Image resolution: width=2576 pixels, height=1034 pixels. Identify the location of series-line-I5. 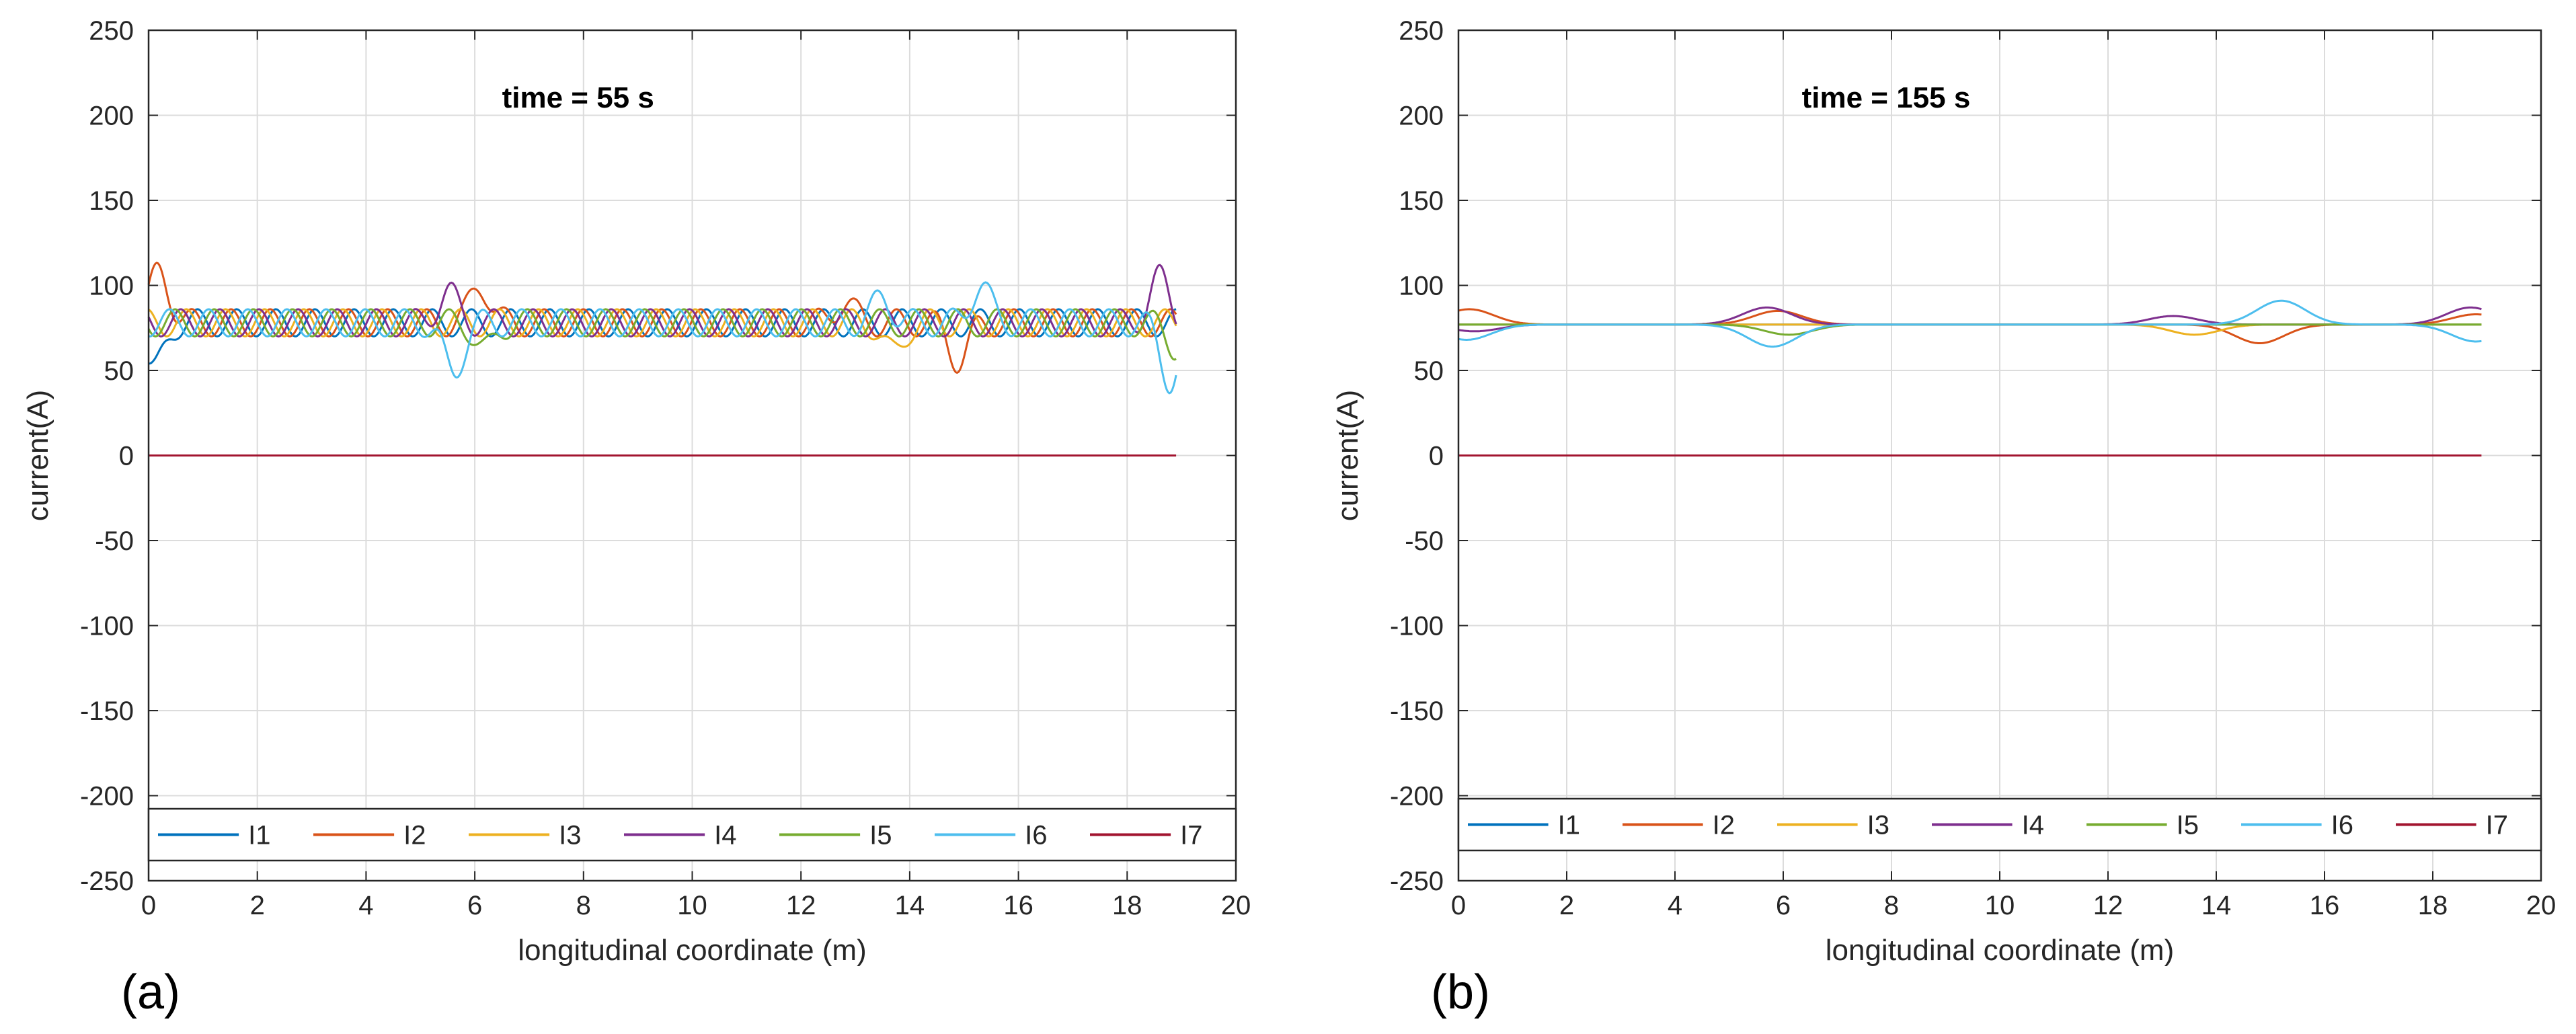
(662, 334).